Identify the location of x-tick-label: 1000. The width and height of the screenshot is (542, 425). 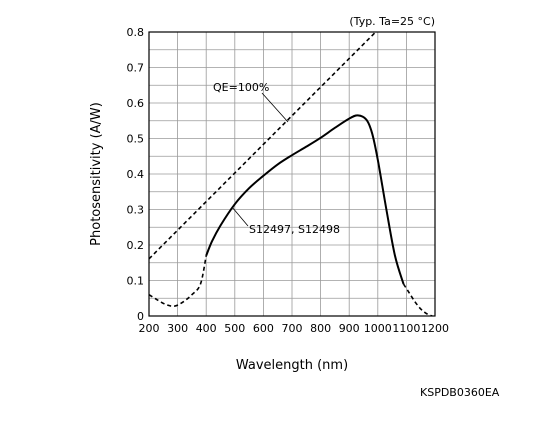
(378, 328).